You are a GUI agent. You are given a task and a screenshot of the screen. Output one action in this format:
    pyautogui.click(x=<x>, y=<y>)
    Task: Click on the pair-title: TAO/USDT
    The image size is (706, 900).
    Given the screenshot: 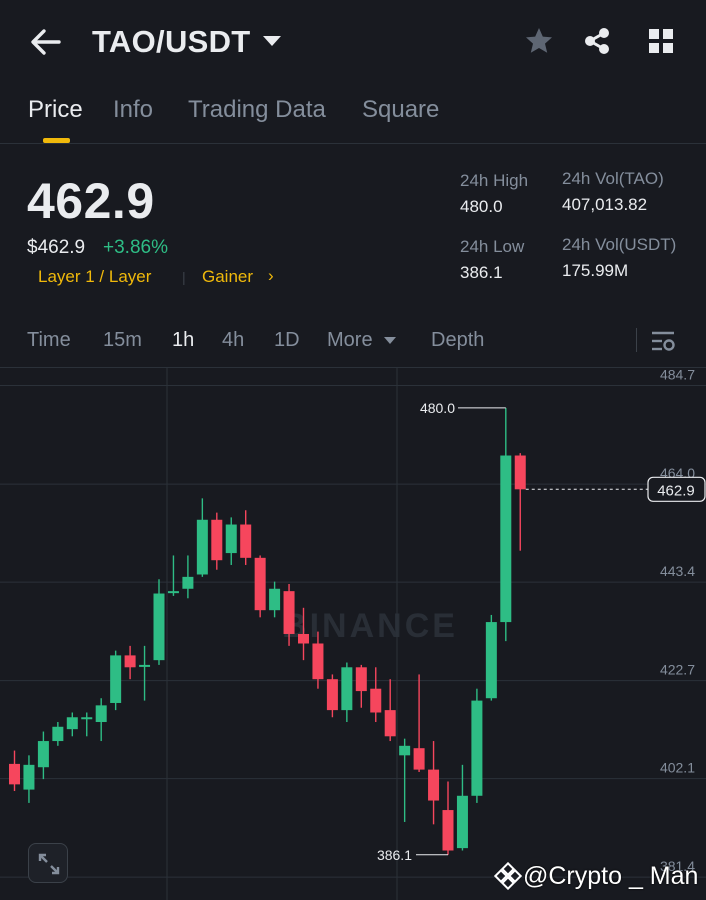 What is the action you would take?
    pyautogui.click(x=171, y=41)
    